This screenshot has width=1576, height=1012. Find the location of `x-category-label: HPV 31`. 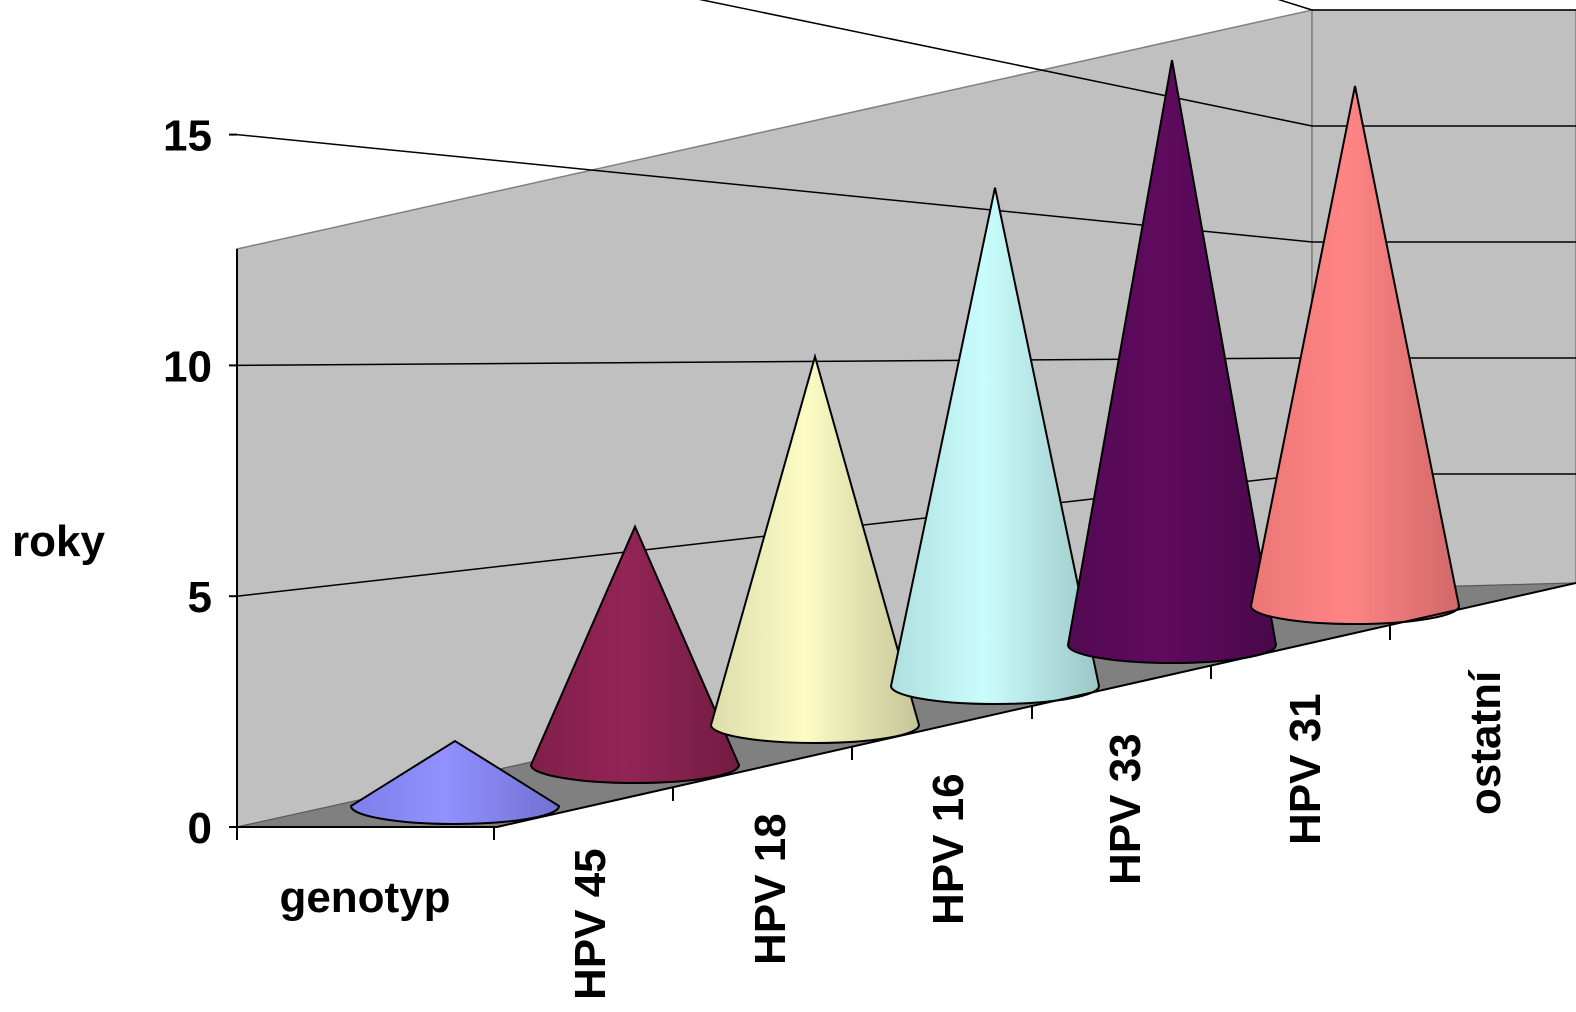

x-category-label: HPV 31 is located at coordinates (1305, 769).